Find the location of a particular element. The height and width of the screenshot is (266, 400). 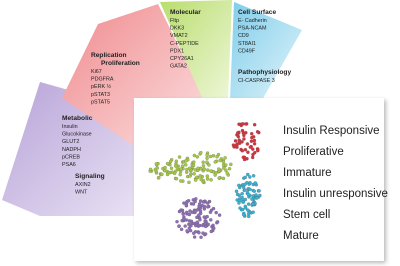

panel-title: Metabolic is located at coordinates (77, 118).